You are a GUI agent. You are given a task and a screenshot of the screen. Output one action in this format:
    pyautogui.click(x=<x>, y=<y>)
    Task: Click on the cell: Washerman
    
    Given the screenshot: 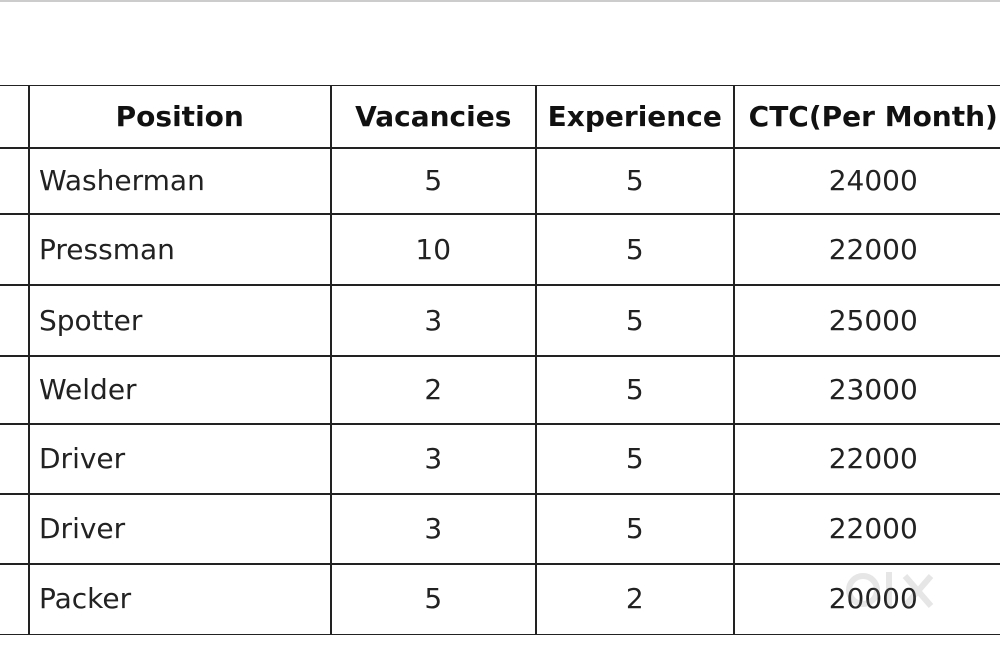 What is the action you would take?
    pyautogui.click(x=180, y=181)
    